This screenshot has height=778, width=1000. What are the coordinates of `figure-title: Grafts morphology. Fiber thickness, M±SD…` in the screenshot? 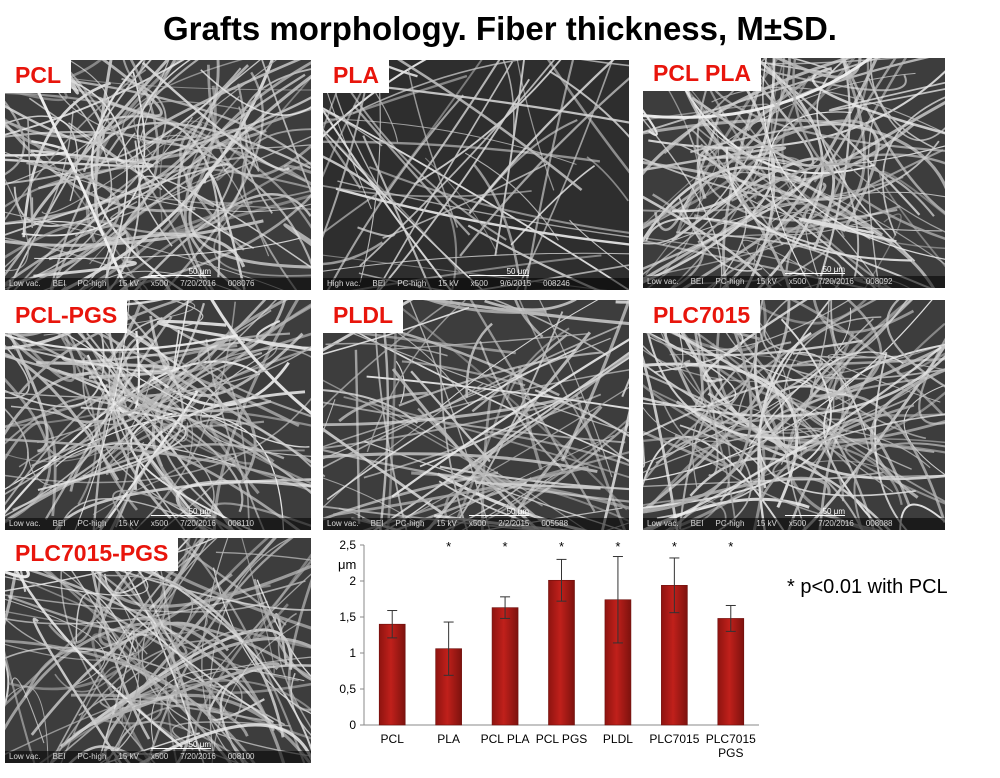 It's located at (500, 28).